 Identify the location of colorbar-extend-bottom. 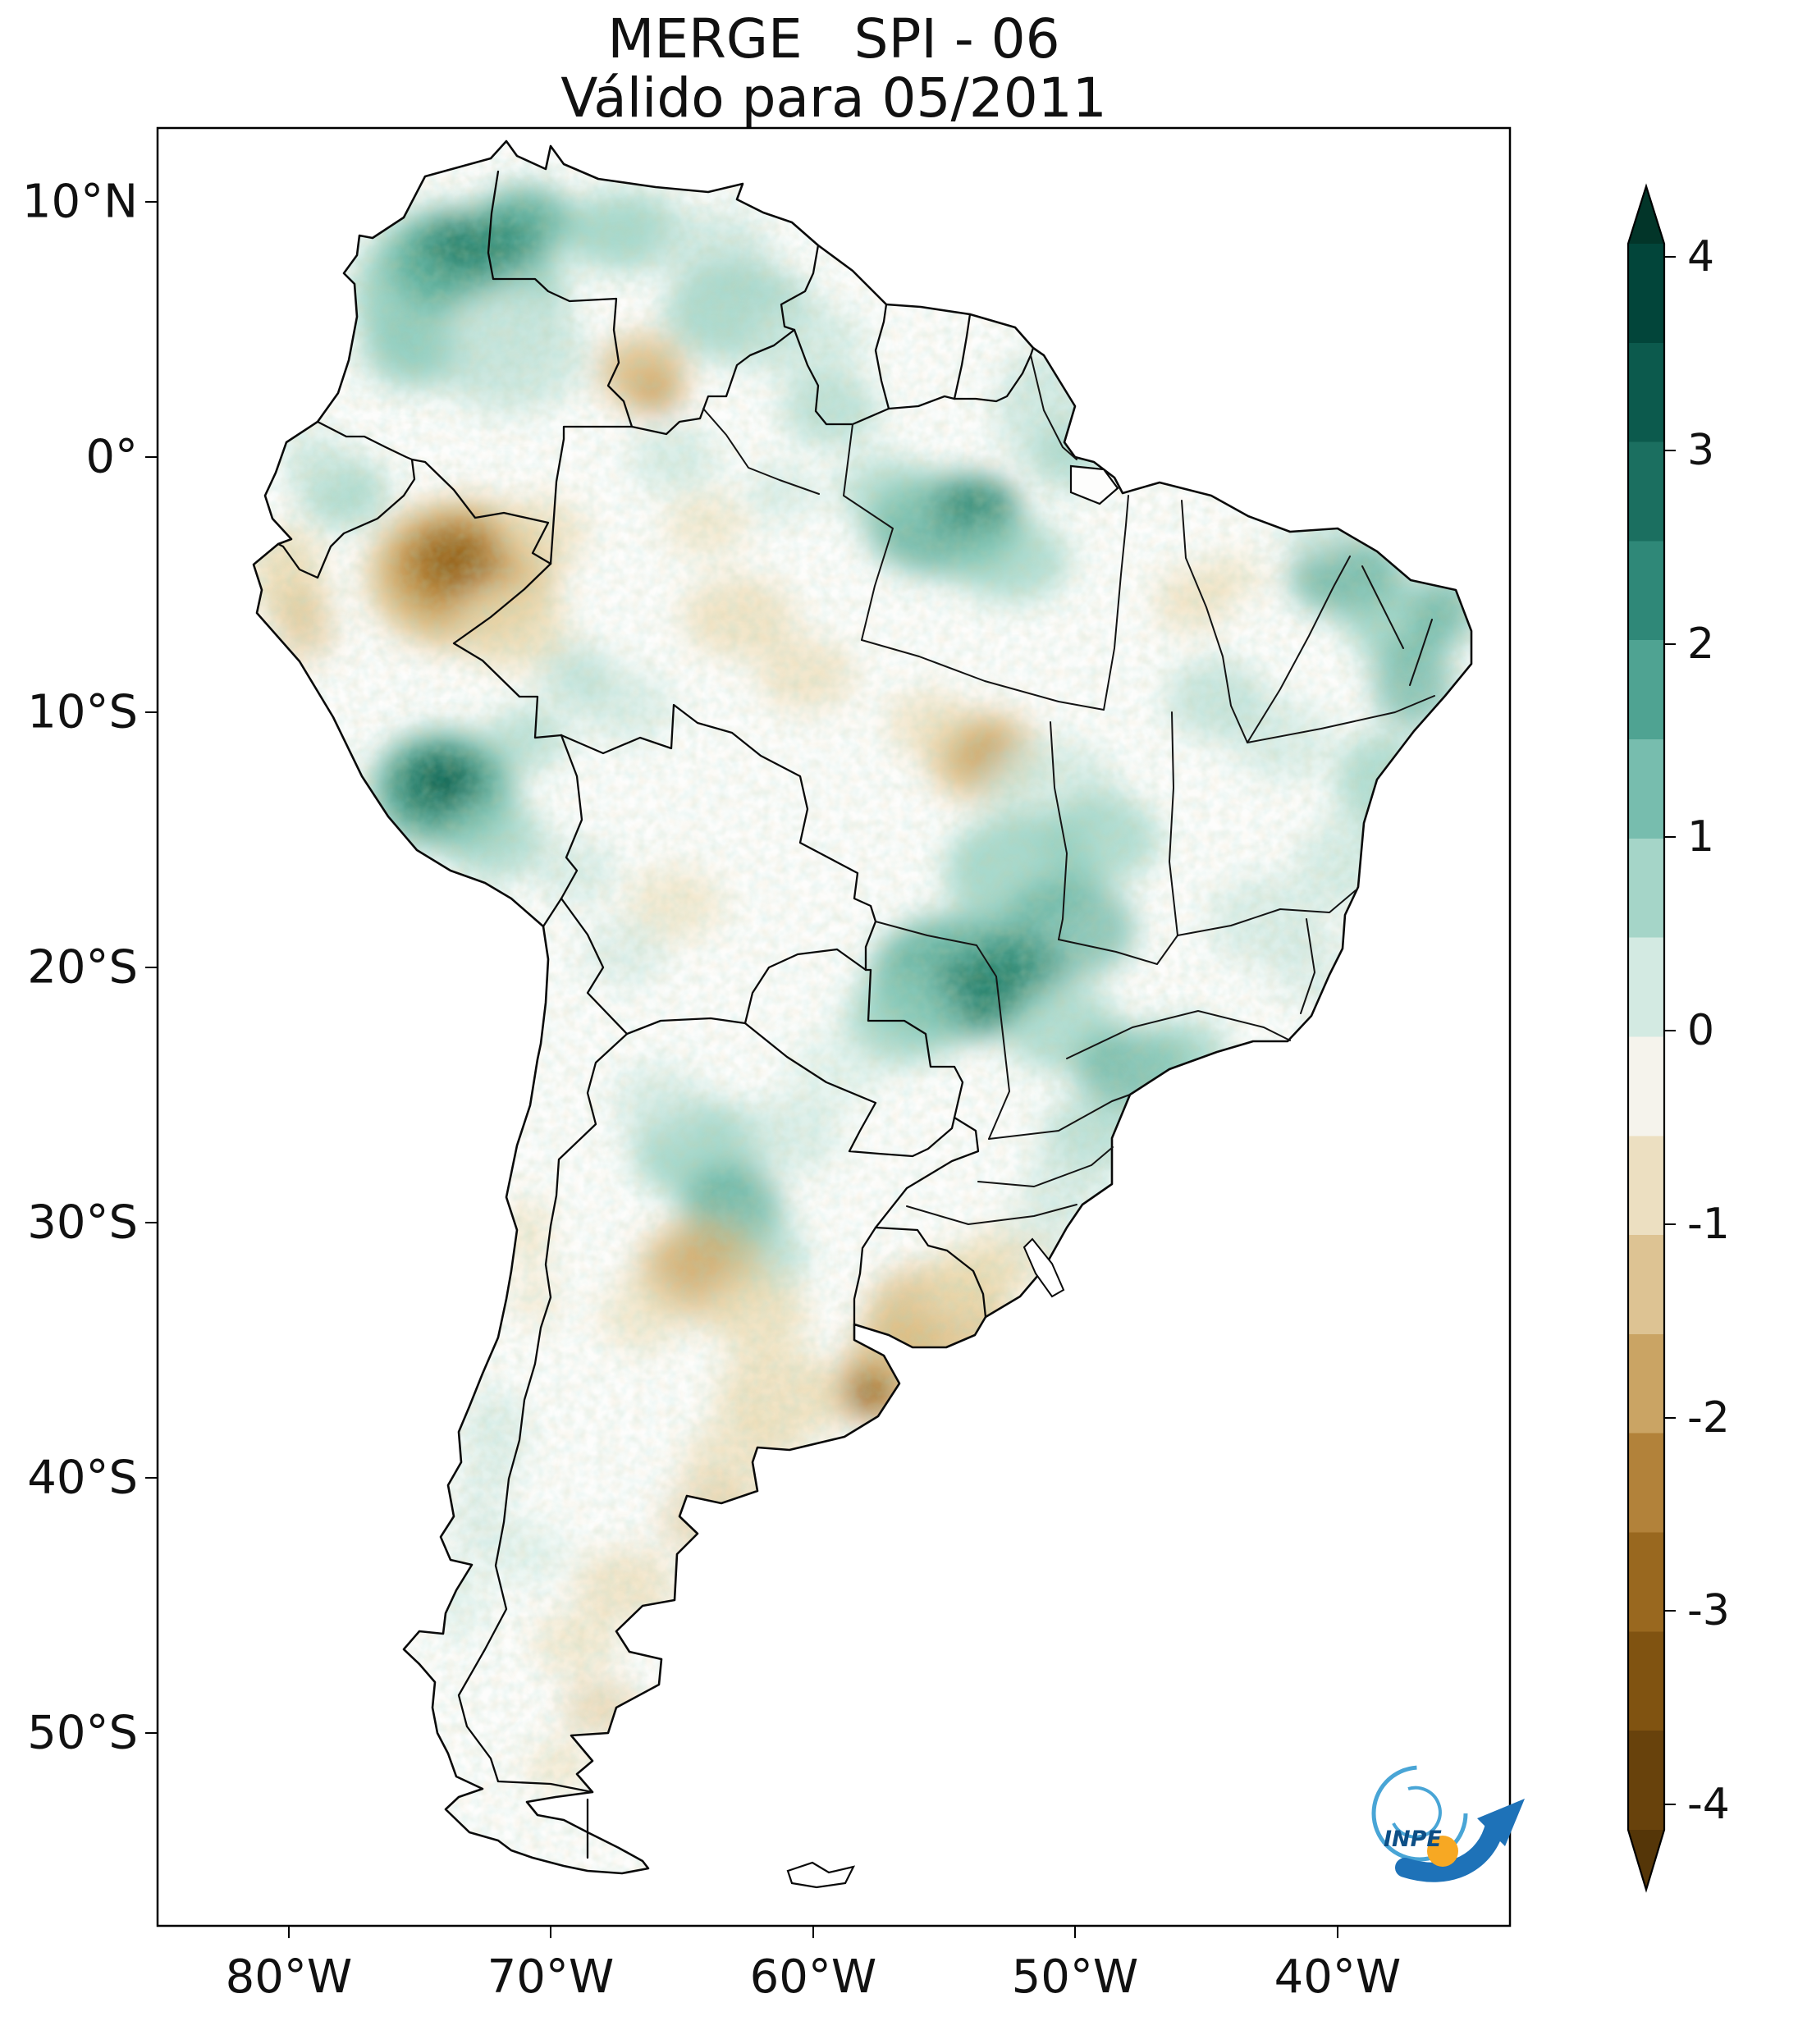
(1646, 1860).